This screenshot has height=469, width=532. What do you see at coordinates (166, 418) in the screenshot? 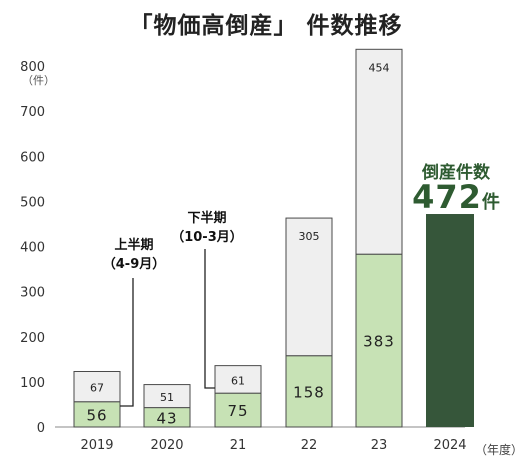
I see `data-label-first-half: 43` at bounding box center [166, 418].